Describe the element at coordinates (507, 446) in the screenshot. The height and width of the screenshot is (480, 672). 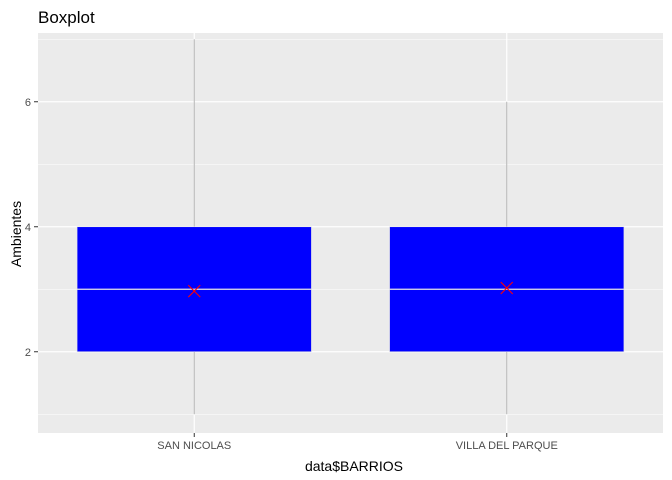
I see `x-tick-label: VILLA DEL PARQUE` at that location.